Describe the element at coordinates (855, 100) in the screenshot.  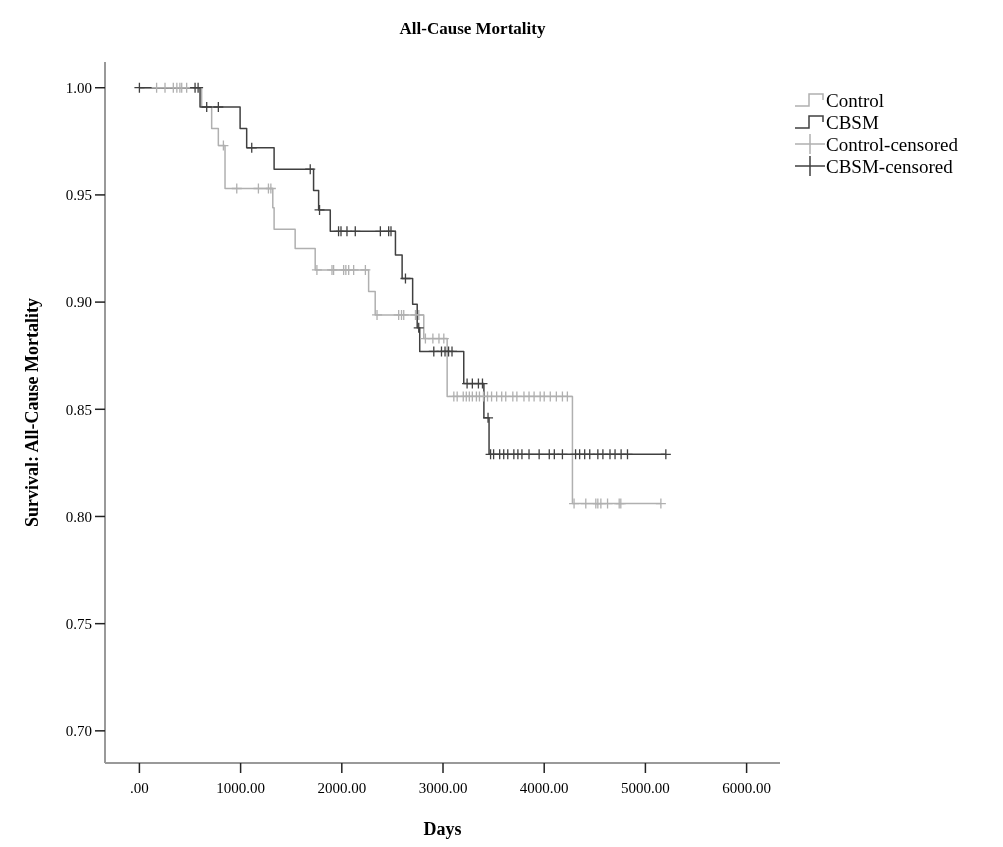
I see `legend-label: Control` at that location.